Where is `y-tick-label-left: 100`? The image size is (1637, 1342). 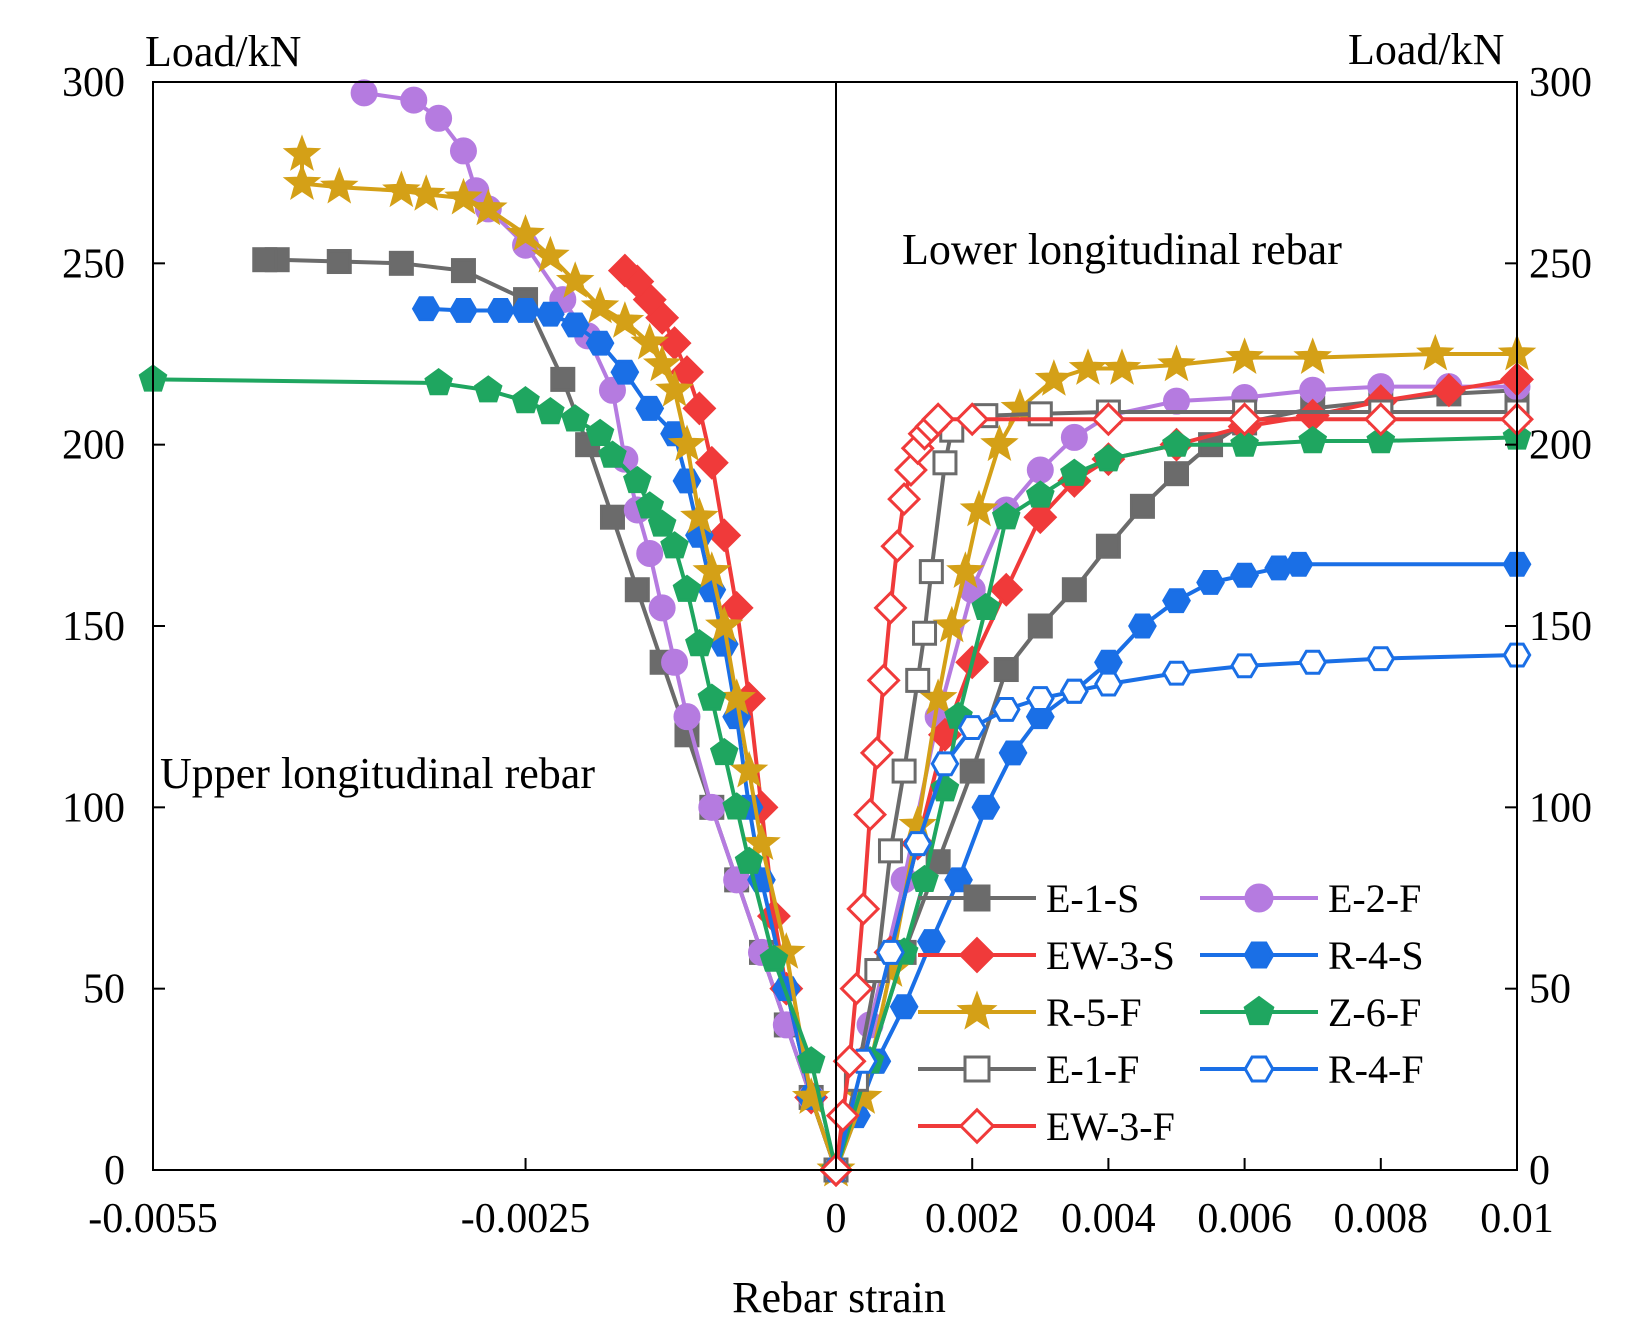
y-tick-label-left: 100 is located at coordinates (93, 808).